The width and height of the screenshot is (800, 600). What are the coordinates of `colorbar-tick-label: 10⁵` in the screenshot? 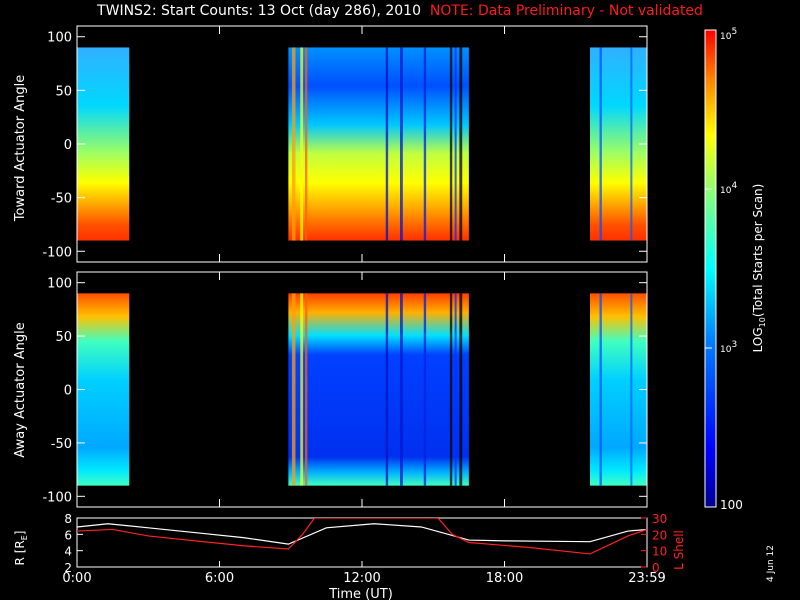 It's located at (728, 34).